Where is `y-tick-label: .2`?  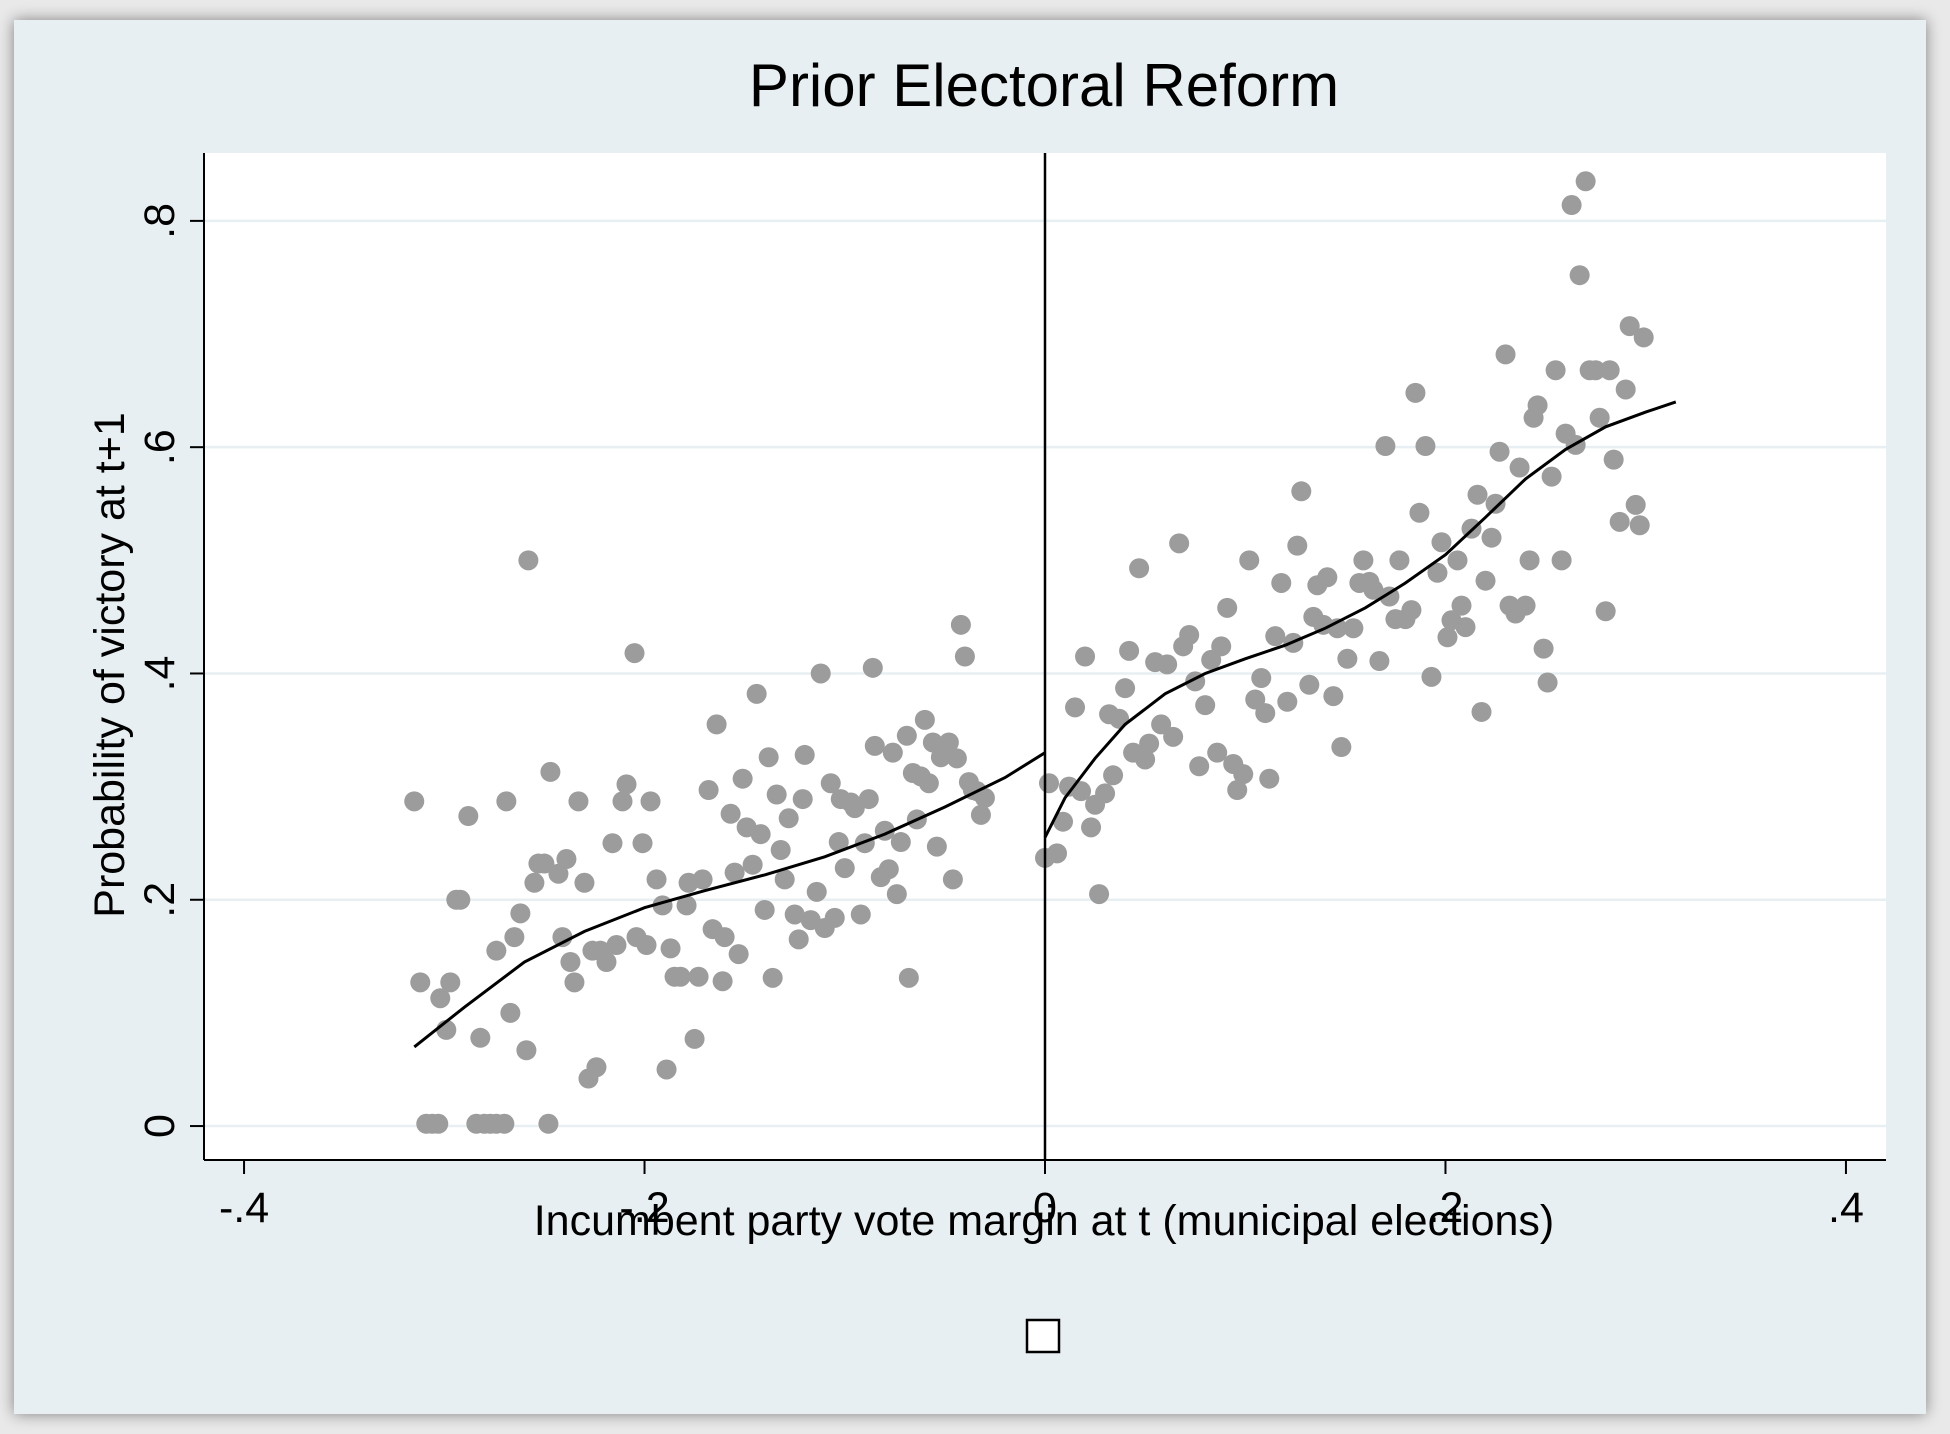 y-tick-label: .2 is located at coordinates (160, 900).